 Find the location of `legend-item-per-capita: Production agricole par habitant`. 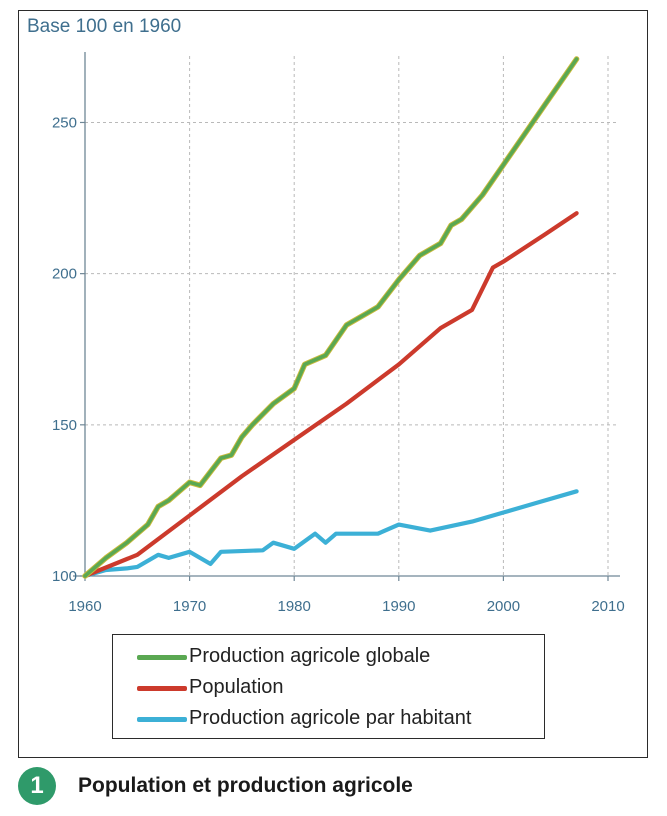

legend-item-per-capita: Production agricole par habitant is located at coordinates (328, 718).